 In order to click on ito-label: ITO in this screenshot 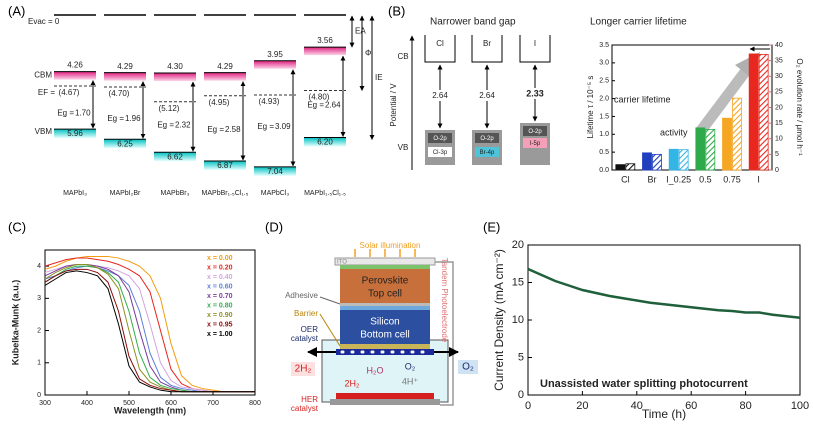, I will do `click(342, 263)`.